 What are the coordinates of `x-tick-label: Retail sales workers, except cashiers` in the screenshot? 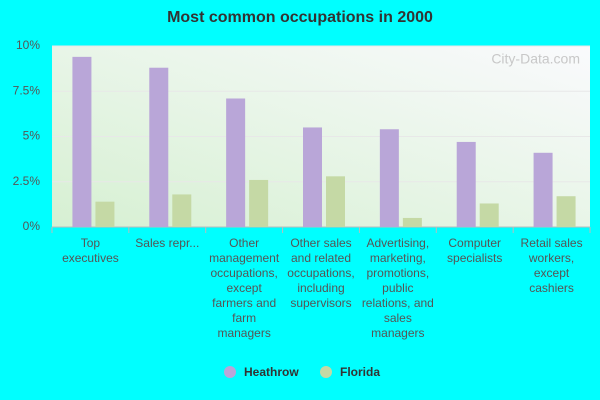 It's located at (551, 265).